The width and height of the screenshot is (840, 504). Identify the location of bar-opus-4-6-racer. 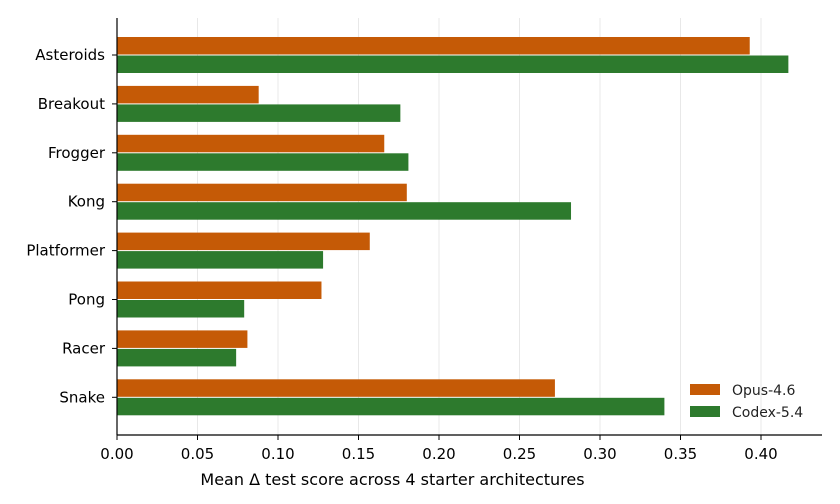
(182, 339).